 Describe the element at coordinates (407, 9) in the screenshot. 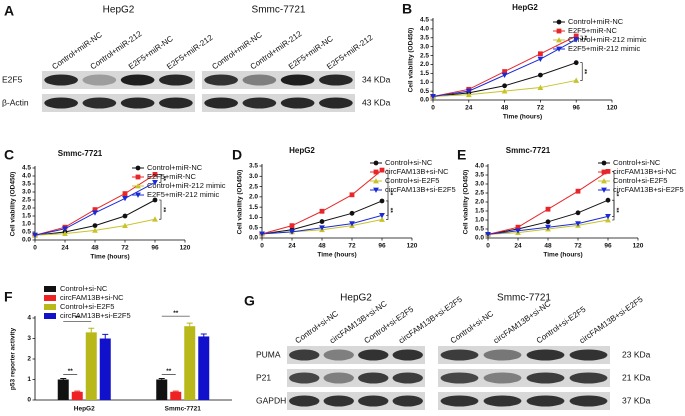

I see `panel-letter: B` at that location.